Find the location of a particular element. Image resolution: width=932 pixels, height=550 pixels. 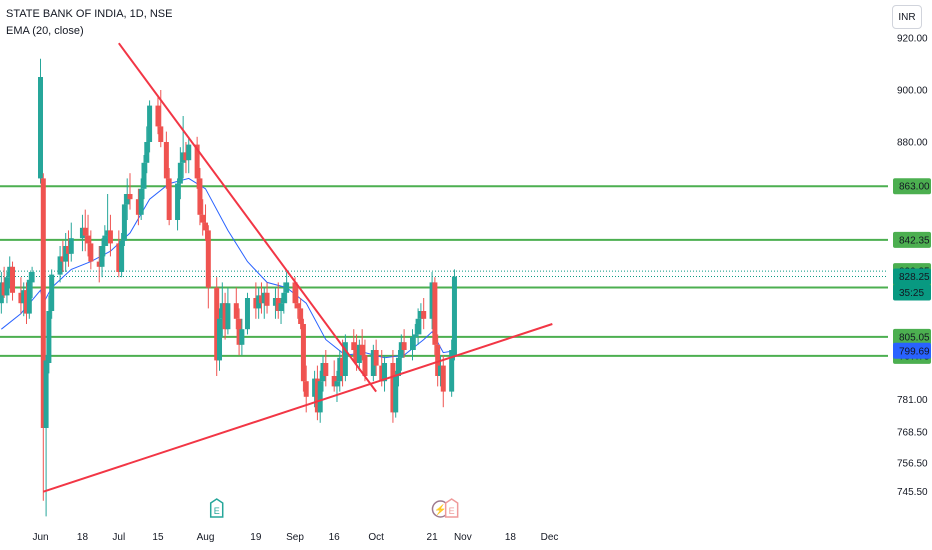

currency-button: INR is located at coordinates (907, 17).